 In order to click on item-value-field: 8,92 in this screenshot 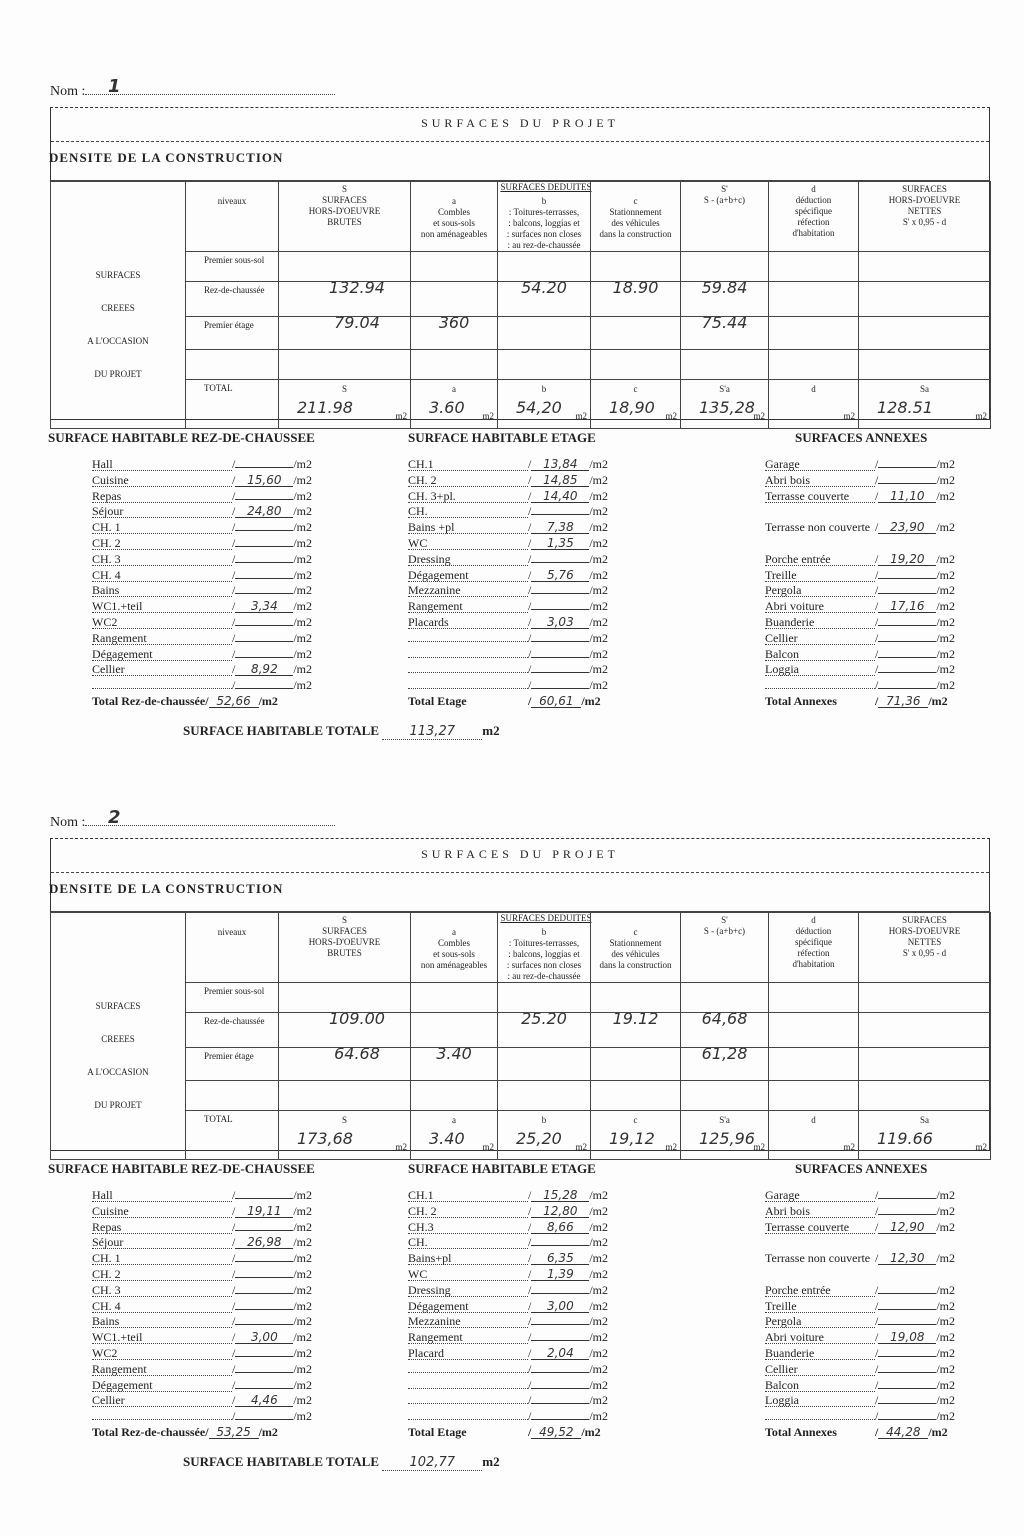, I will do `click(264, 670)`.